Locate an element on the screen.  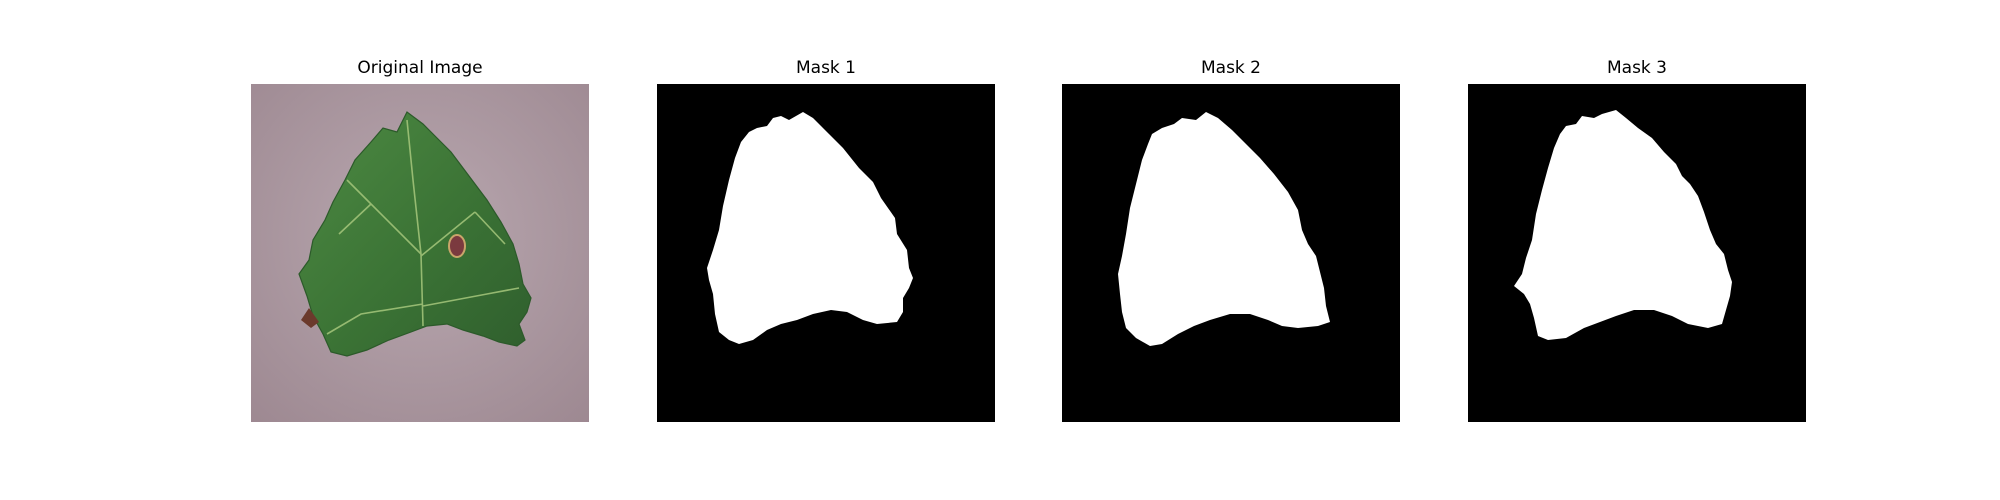
panel-mask-2: Mask 2 is located at coordinates (1231, 240).